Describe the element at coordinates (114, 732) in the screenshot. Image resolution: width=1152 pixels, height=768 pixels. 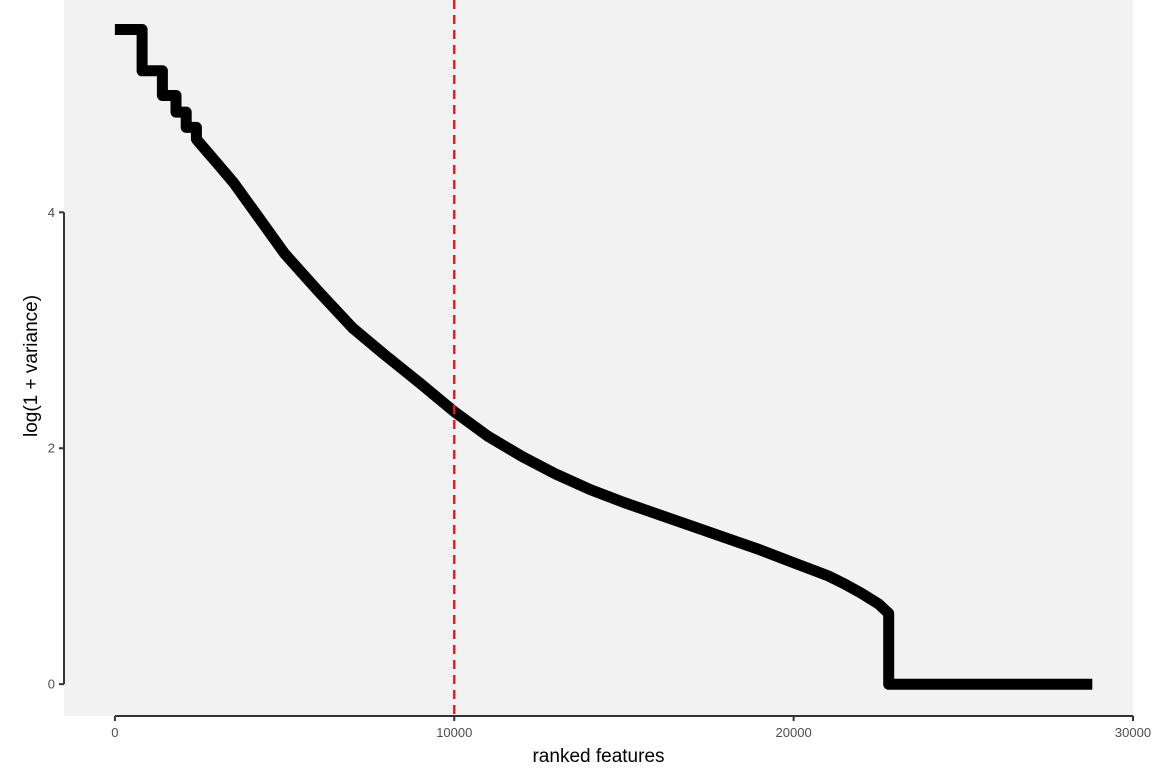
I see `x-tick-label: 0` at that location.